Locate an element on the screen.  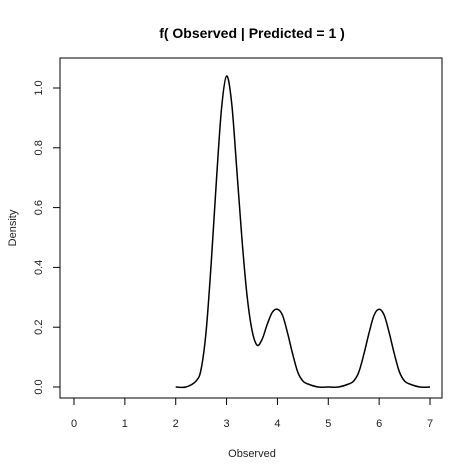
x-tick-label: 1 is located at coordinates (125, 424).